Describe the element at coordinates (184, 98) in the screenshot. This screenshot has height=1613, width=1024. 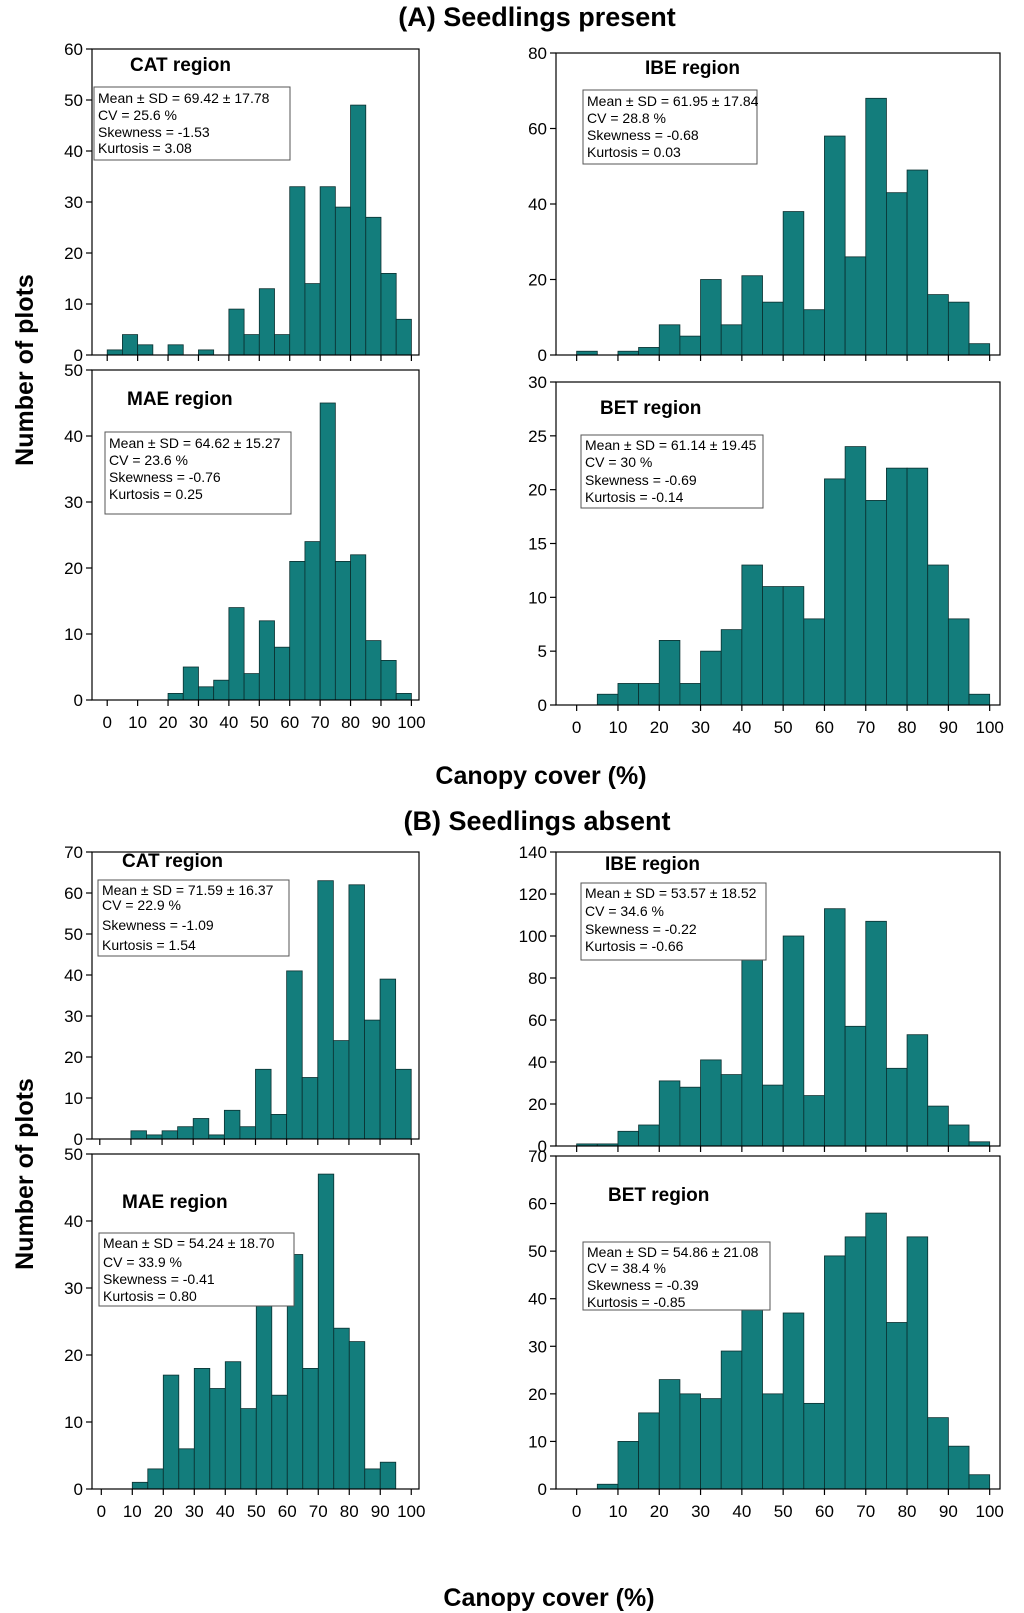
I see `stats-line: Mean ± SD = 69.42 ± 17.78` at that location.